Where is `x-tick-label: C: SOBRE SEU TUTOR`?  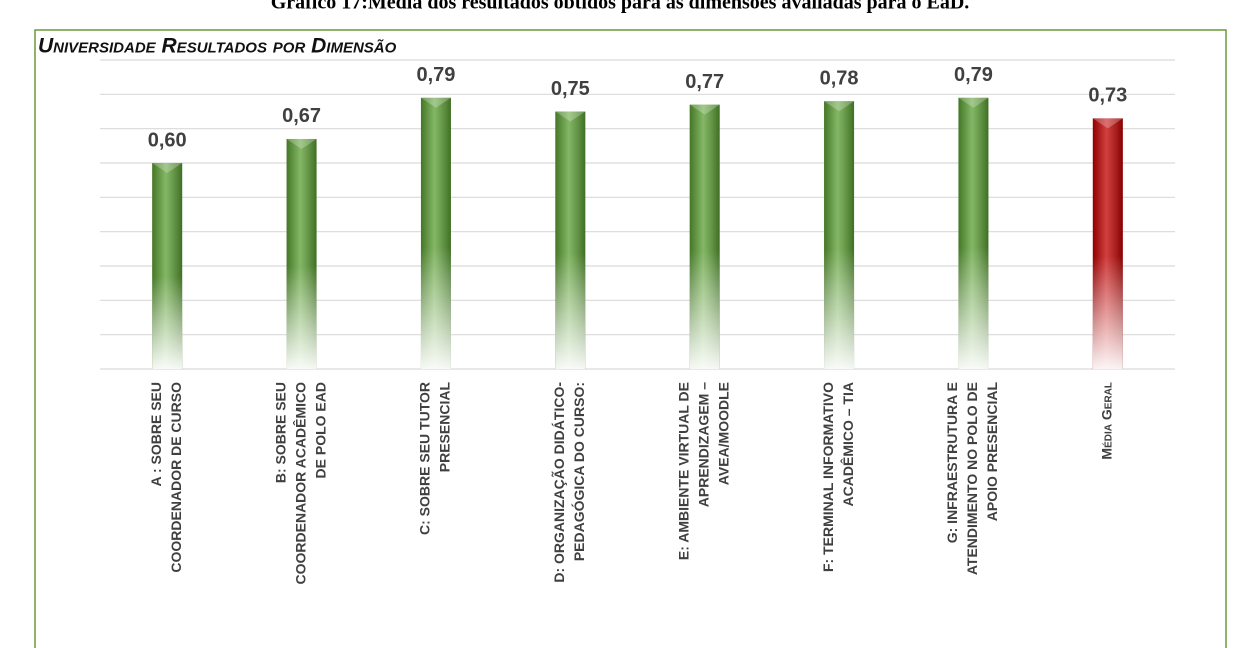
x-tick-label: C: SOBRE SEU TUTOR is located at coordinates (425, 458).